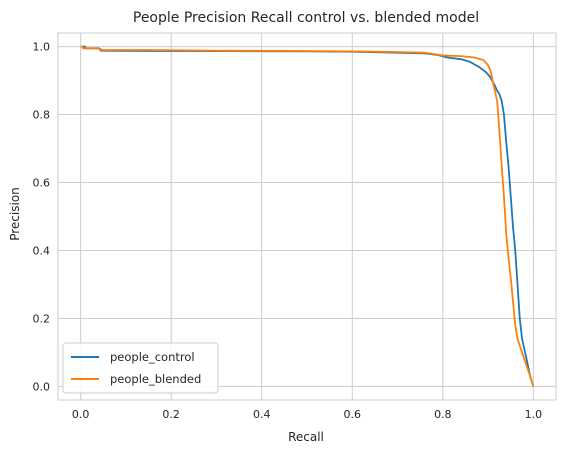 The height and width of the screenshot is (453, 564). Describe the element at coordinates (306, 437) in the screenshot. I see `x-axis-label: Recall` at that location.